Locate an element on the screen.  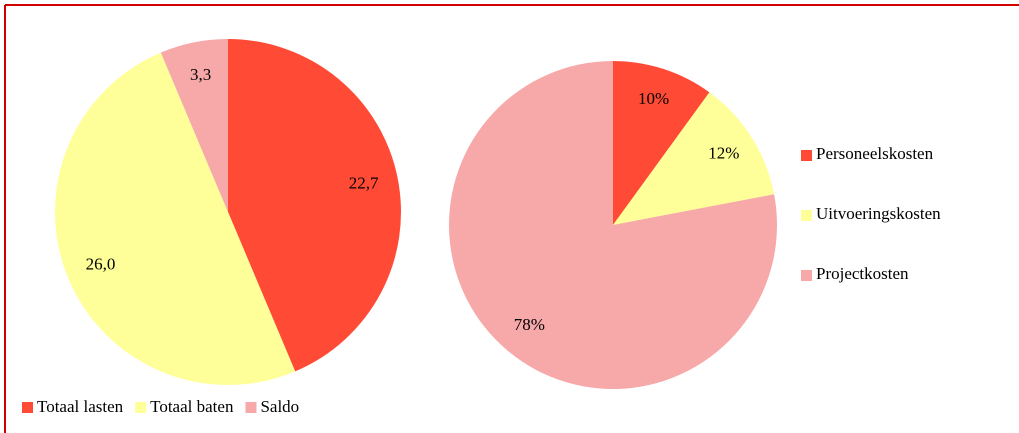
legend-label: Projectkosten is located at coordinates (862, 273).